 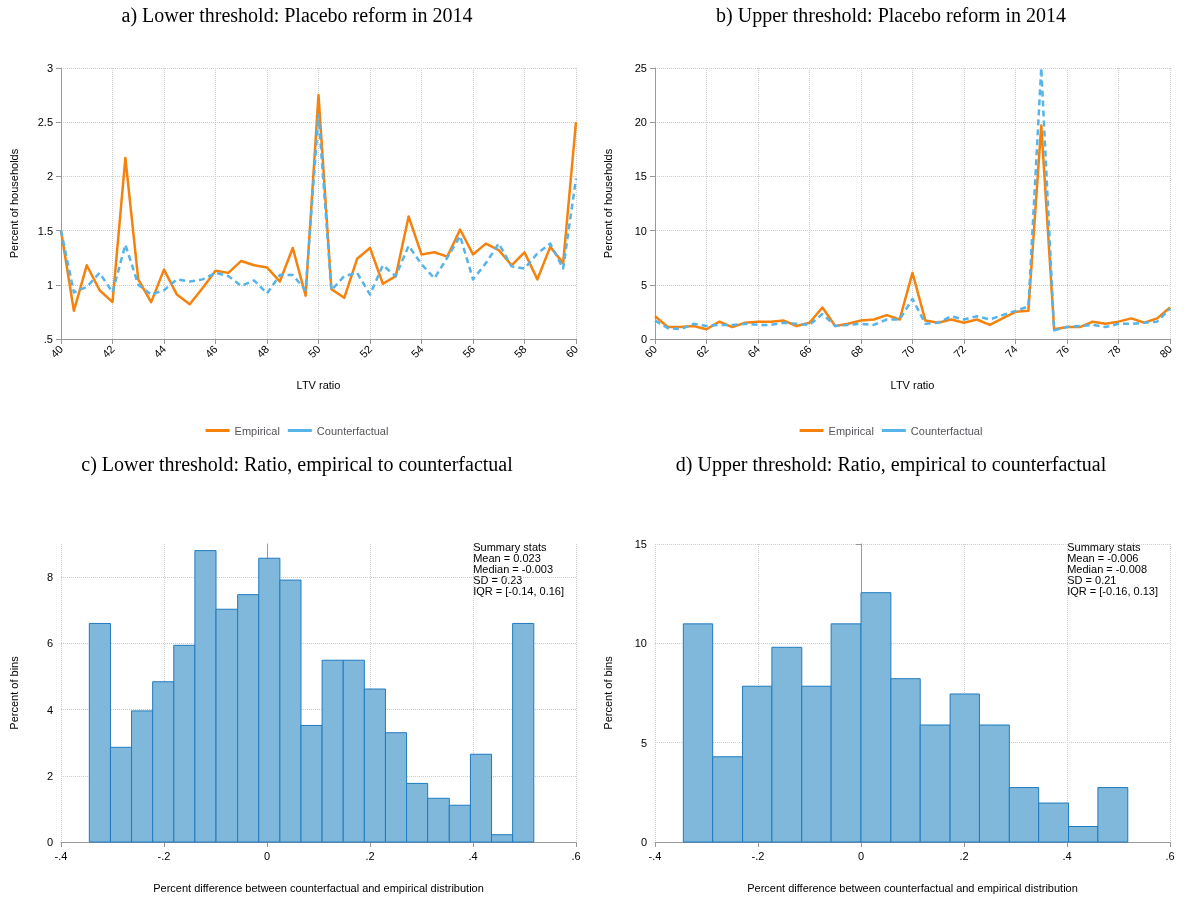 What do you see at coordinates (1114, 351) in the screenshot?
I see `x-tick-label: 78` at bounding box center [1114, 351].